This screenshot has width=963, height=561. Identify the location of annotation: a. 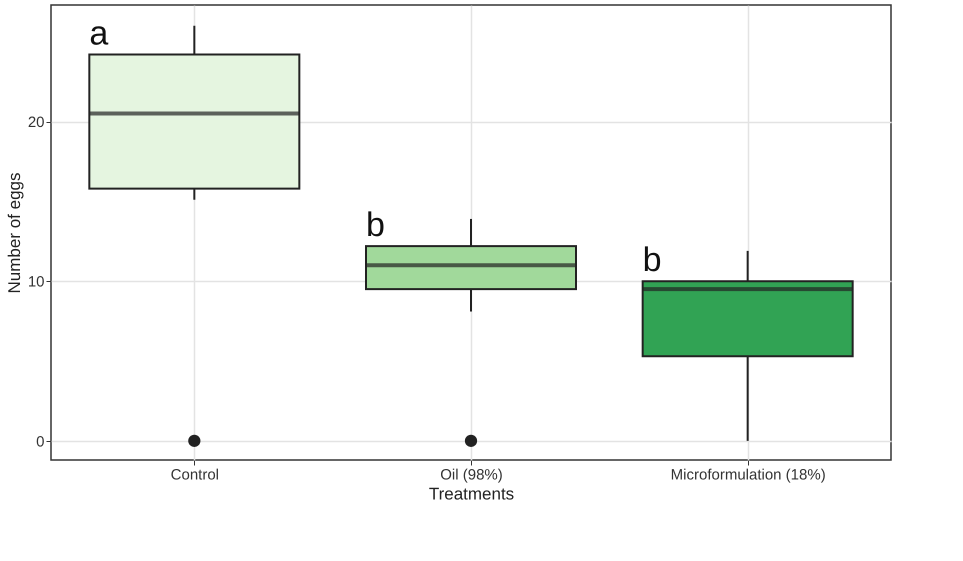
(98, 33).